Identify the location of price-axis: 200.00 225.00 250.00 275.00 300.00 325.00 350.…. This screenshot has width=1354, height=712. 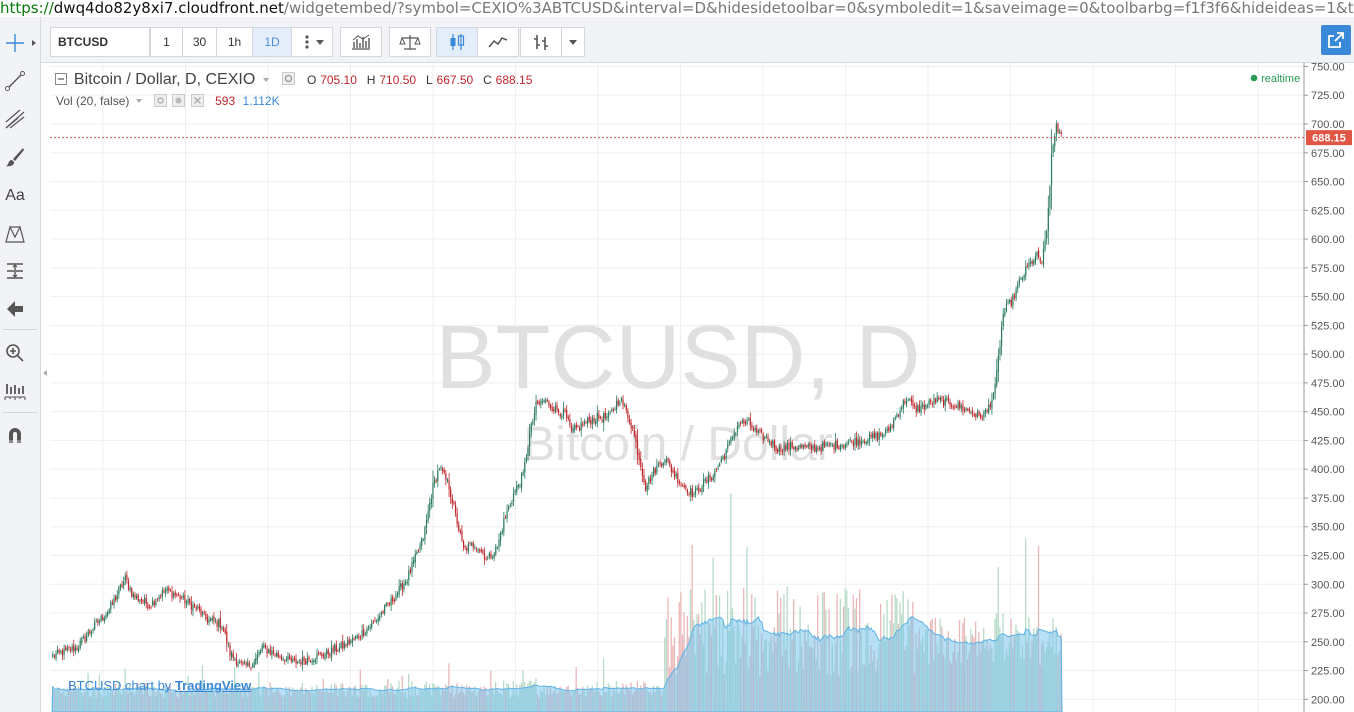
(1324, 384).